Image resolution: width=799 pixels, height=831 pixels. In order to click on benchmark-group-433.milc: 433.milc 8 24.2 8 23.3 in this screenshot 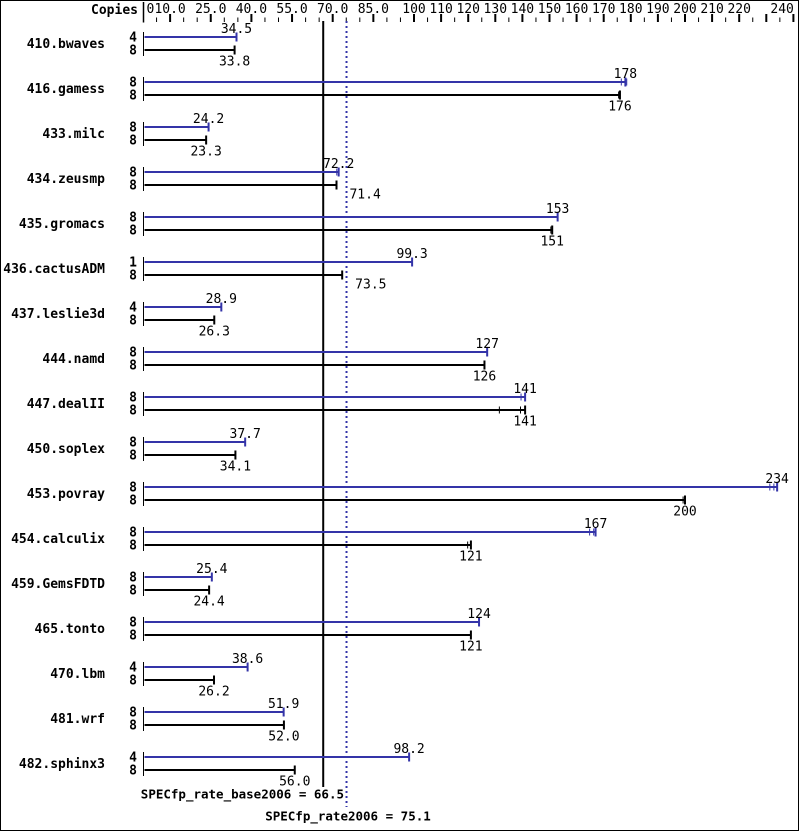, I will do `click(133, 136)`.